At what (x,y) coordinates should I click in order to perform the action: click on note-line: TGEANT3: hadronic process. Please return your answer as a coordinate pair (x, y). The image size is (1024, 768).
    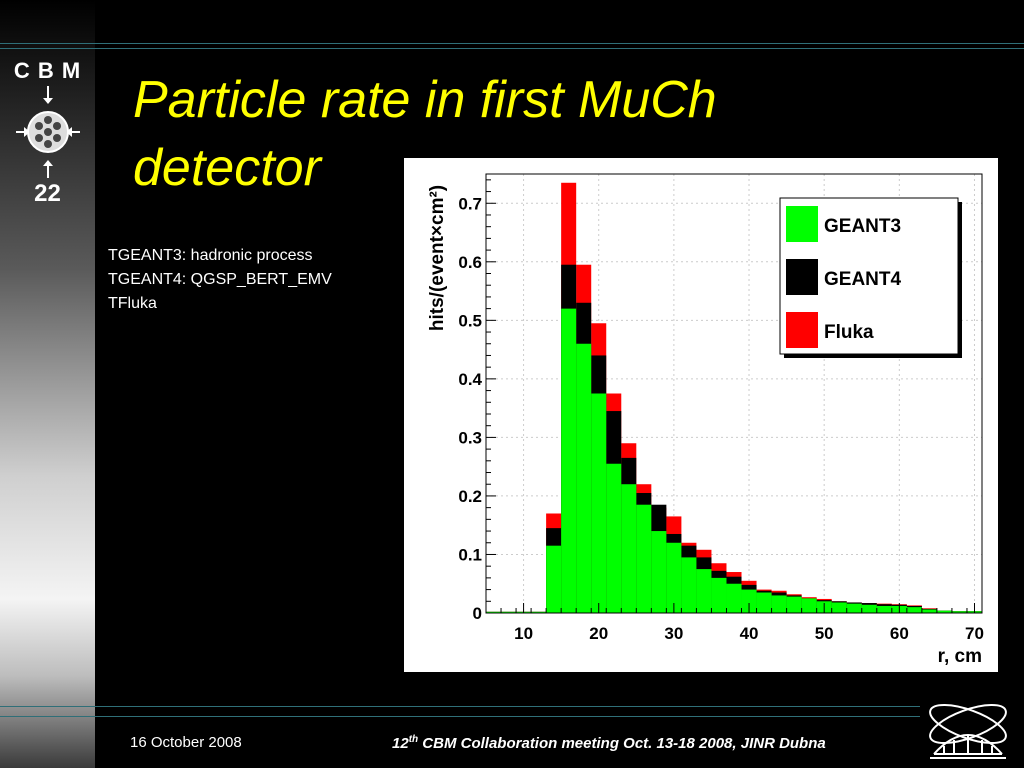
    Looking at the image, I should click on (210, 255).